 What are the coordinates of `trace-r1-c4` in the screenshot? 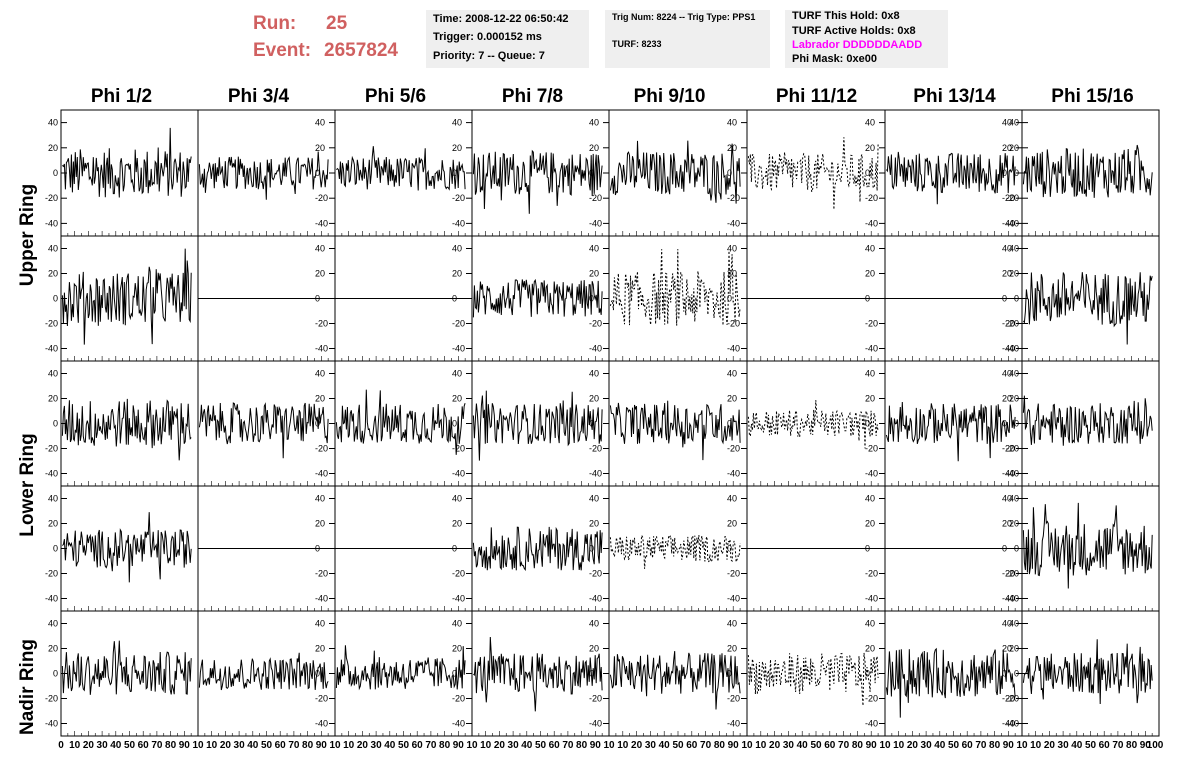 It's located at (537, 181).